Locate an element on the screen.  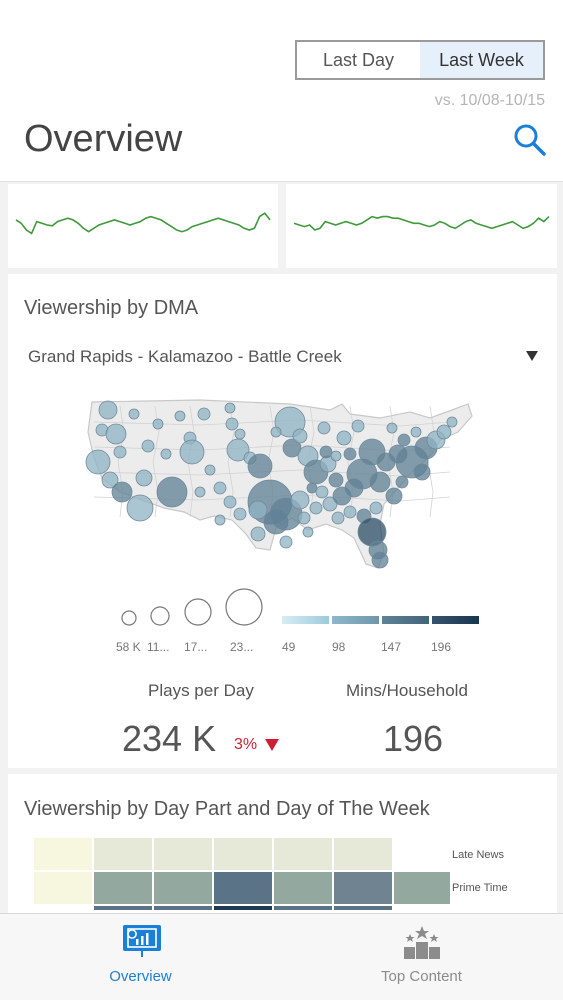
comparison-range: vs. 10/08-10/15 is located at coordinates (489, 100).